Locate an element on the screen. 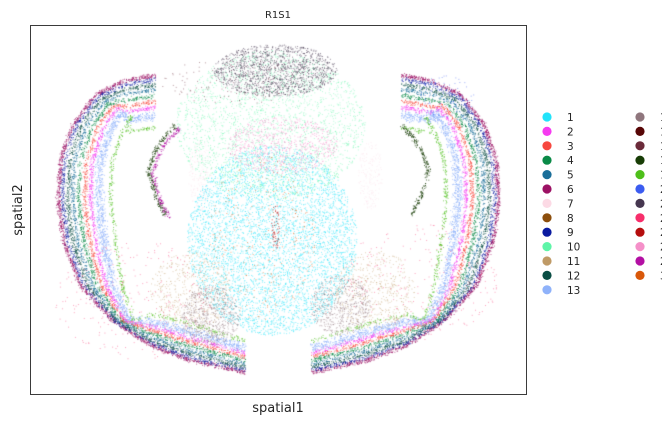 The image size is (662, 425). legend-label-5: 5 is located at coordinates (570, 176).